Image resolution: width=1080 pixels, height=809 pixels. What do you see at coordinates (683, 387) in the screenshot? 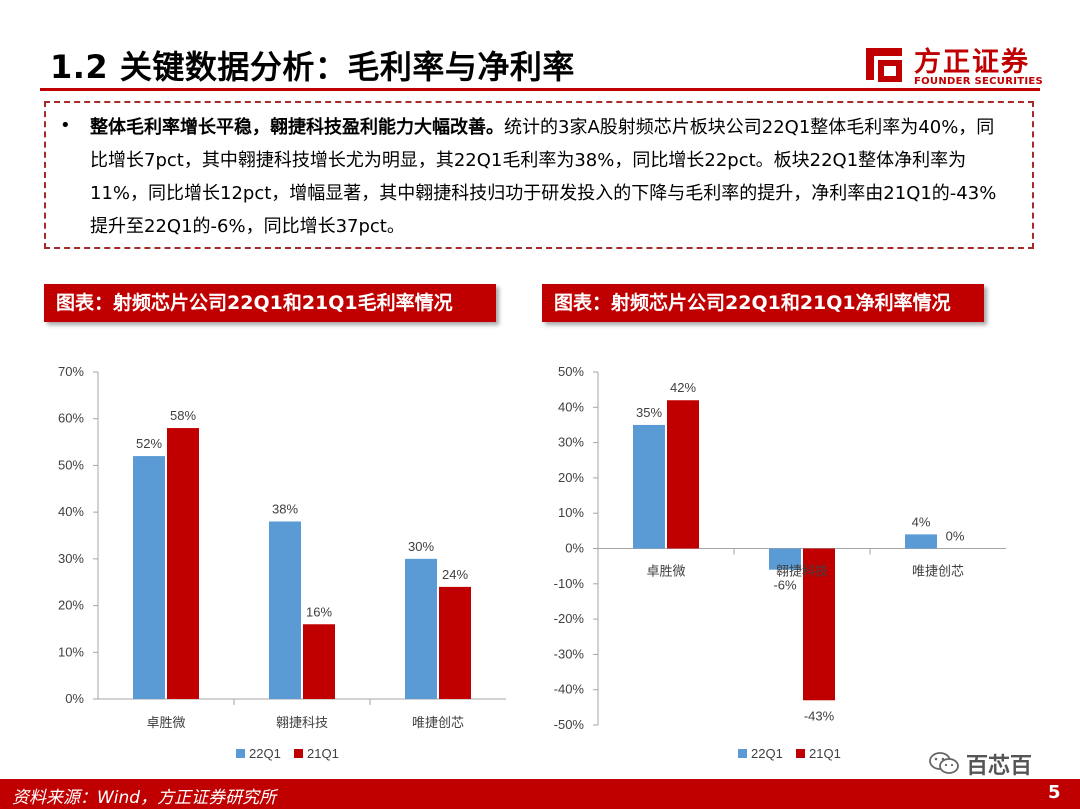
I see `data-label: 42%` at bounding box center [683, 387].